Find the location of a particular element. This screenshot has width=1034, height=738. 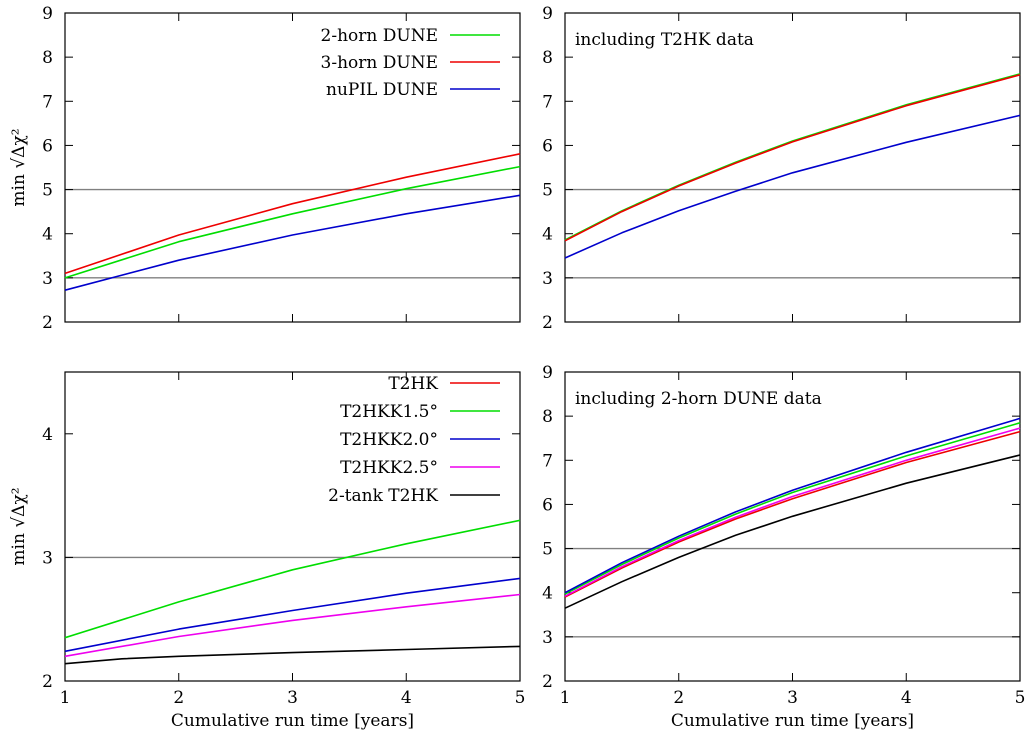

panel-annotation: including 2-horn DUNE data is located at coordinates (698, 399).